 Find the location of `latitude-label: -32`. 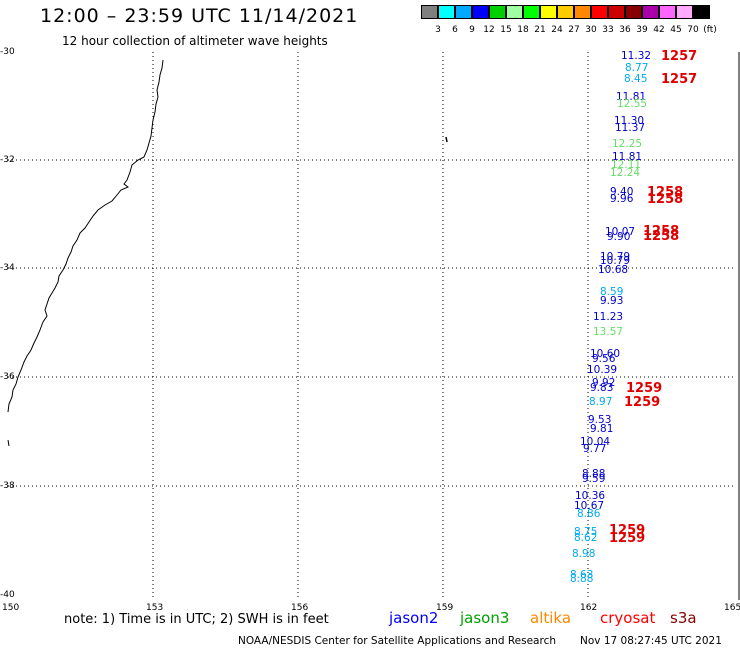

latitude-label: -32 is located at coordinates (7, 160).